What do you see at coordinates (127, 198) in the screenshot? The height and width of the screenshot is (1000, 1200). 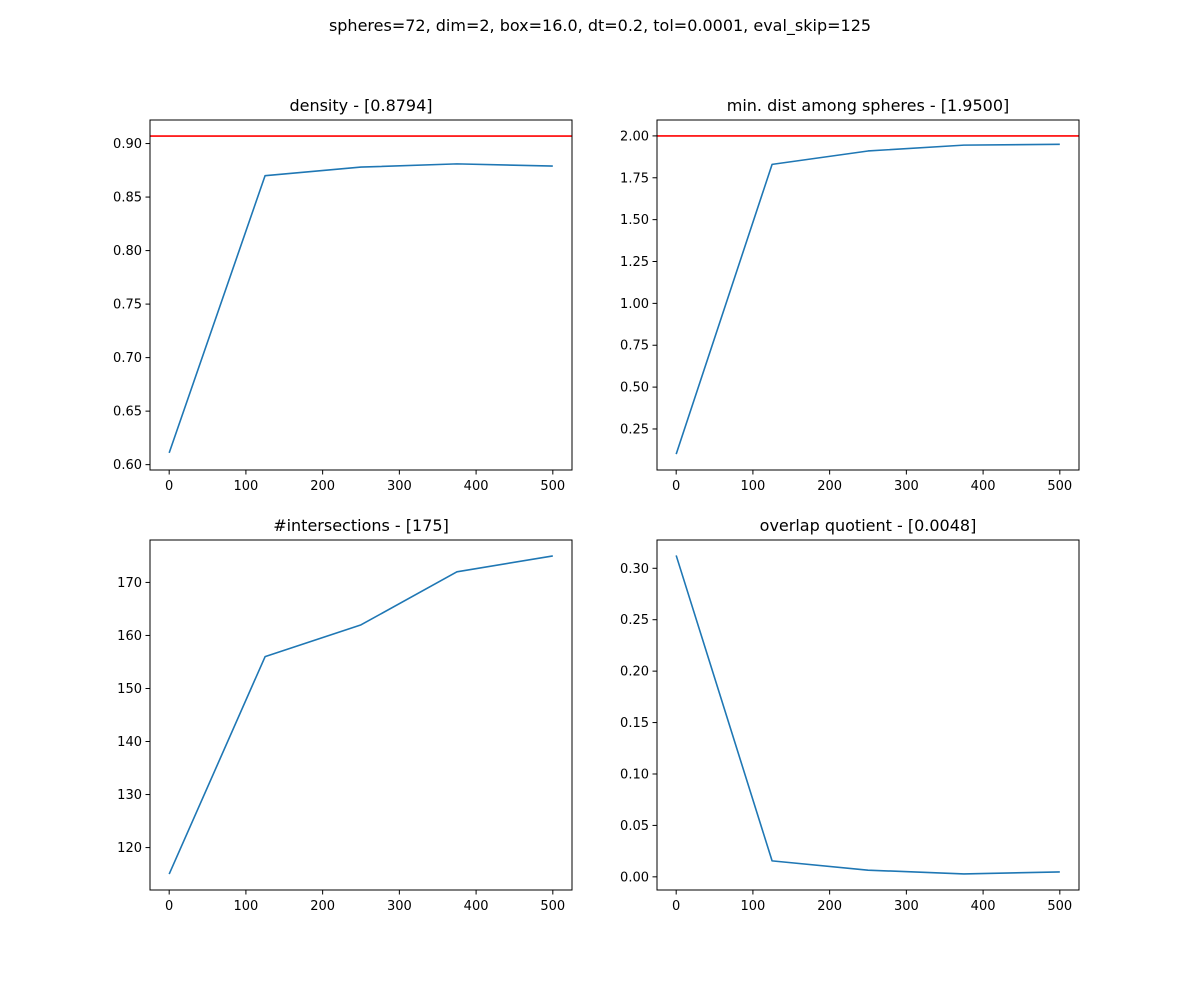 I see `y-tick-label: 0.85` at bounding box center [127, 198].